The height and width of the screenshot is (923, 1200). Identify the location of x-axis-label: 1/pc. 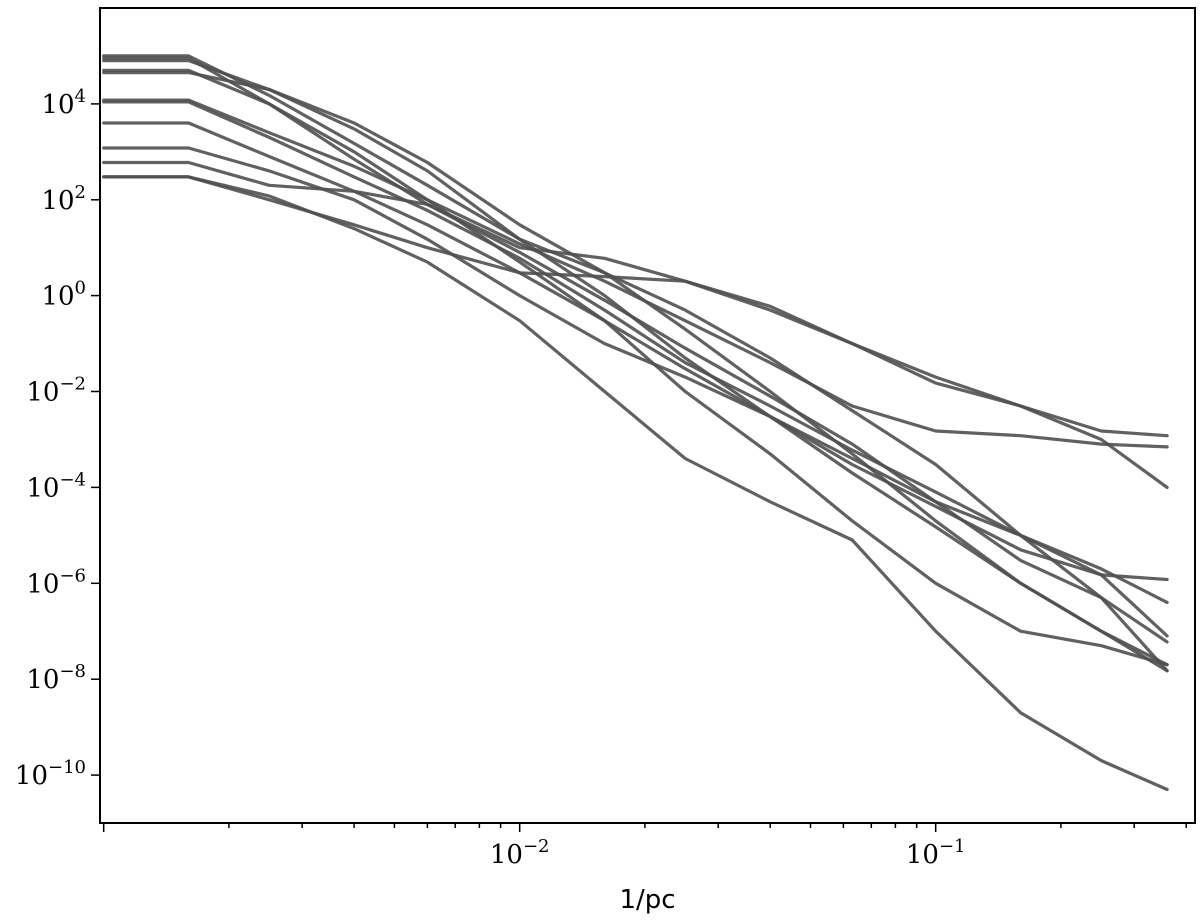
(647, 900).